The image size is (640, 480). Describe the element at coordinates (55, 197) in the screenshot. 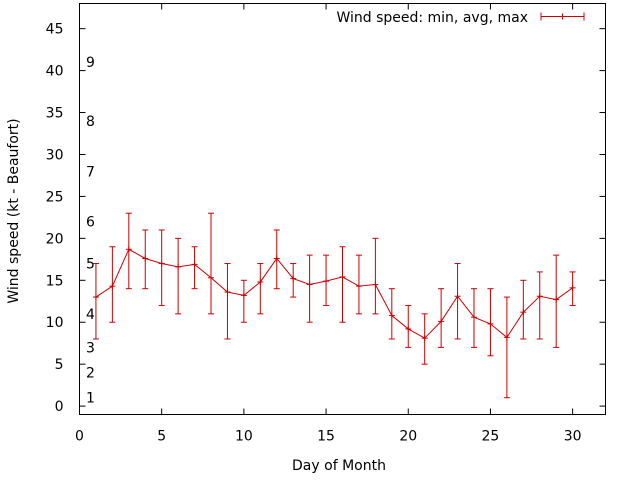

I see `y-tick-label: 25` at that location.